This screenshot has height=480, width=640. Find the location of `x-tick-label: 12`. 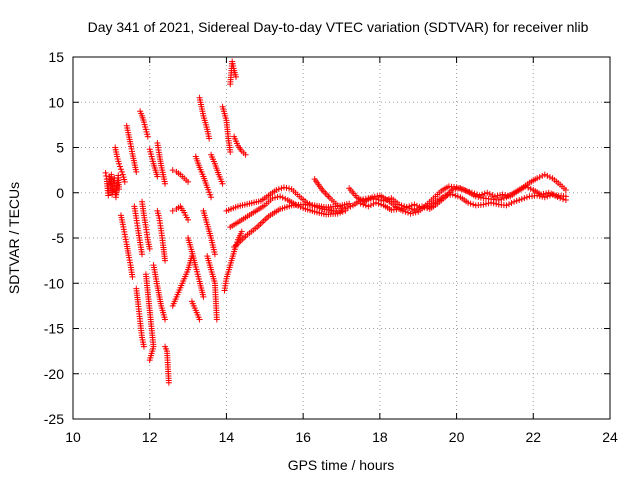

x-tick-label: 12 is located at coordinates (150, 437).